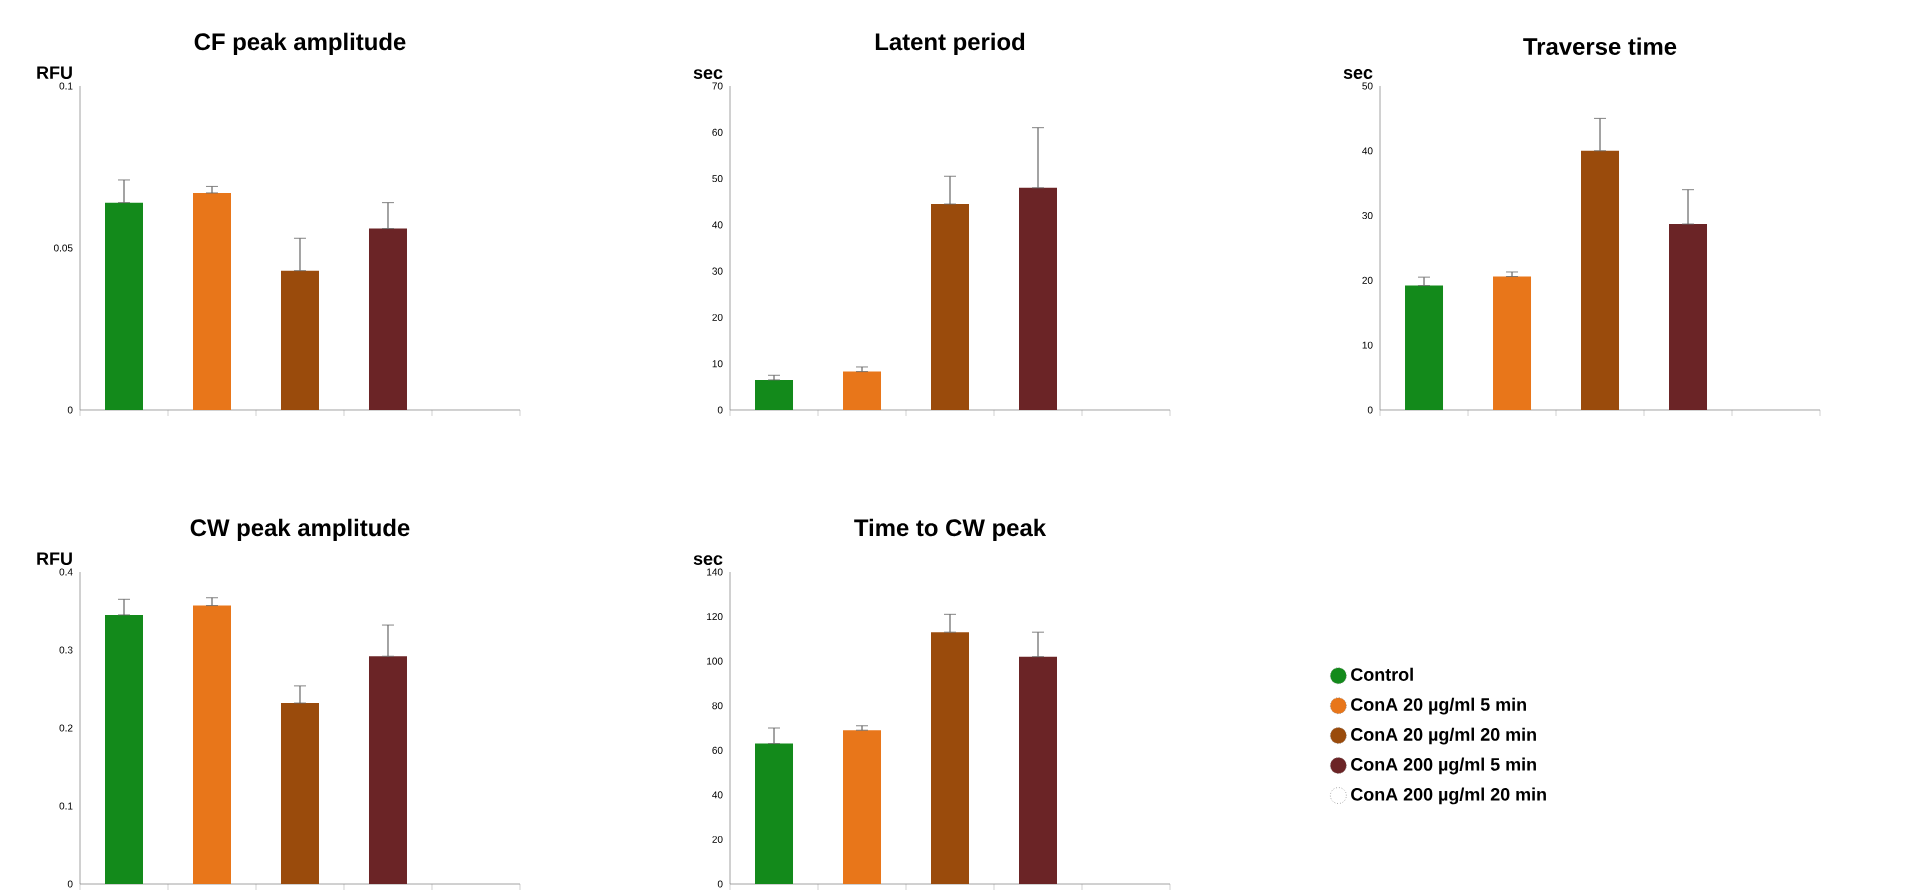 The image size is (1924, 896). Describe the element at coordinates (1448, 796) in the screenshot. I see `legend-label: ConA 200 µg/ml 20 min` at that location.